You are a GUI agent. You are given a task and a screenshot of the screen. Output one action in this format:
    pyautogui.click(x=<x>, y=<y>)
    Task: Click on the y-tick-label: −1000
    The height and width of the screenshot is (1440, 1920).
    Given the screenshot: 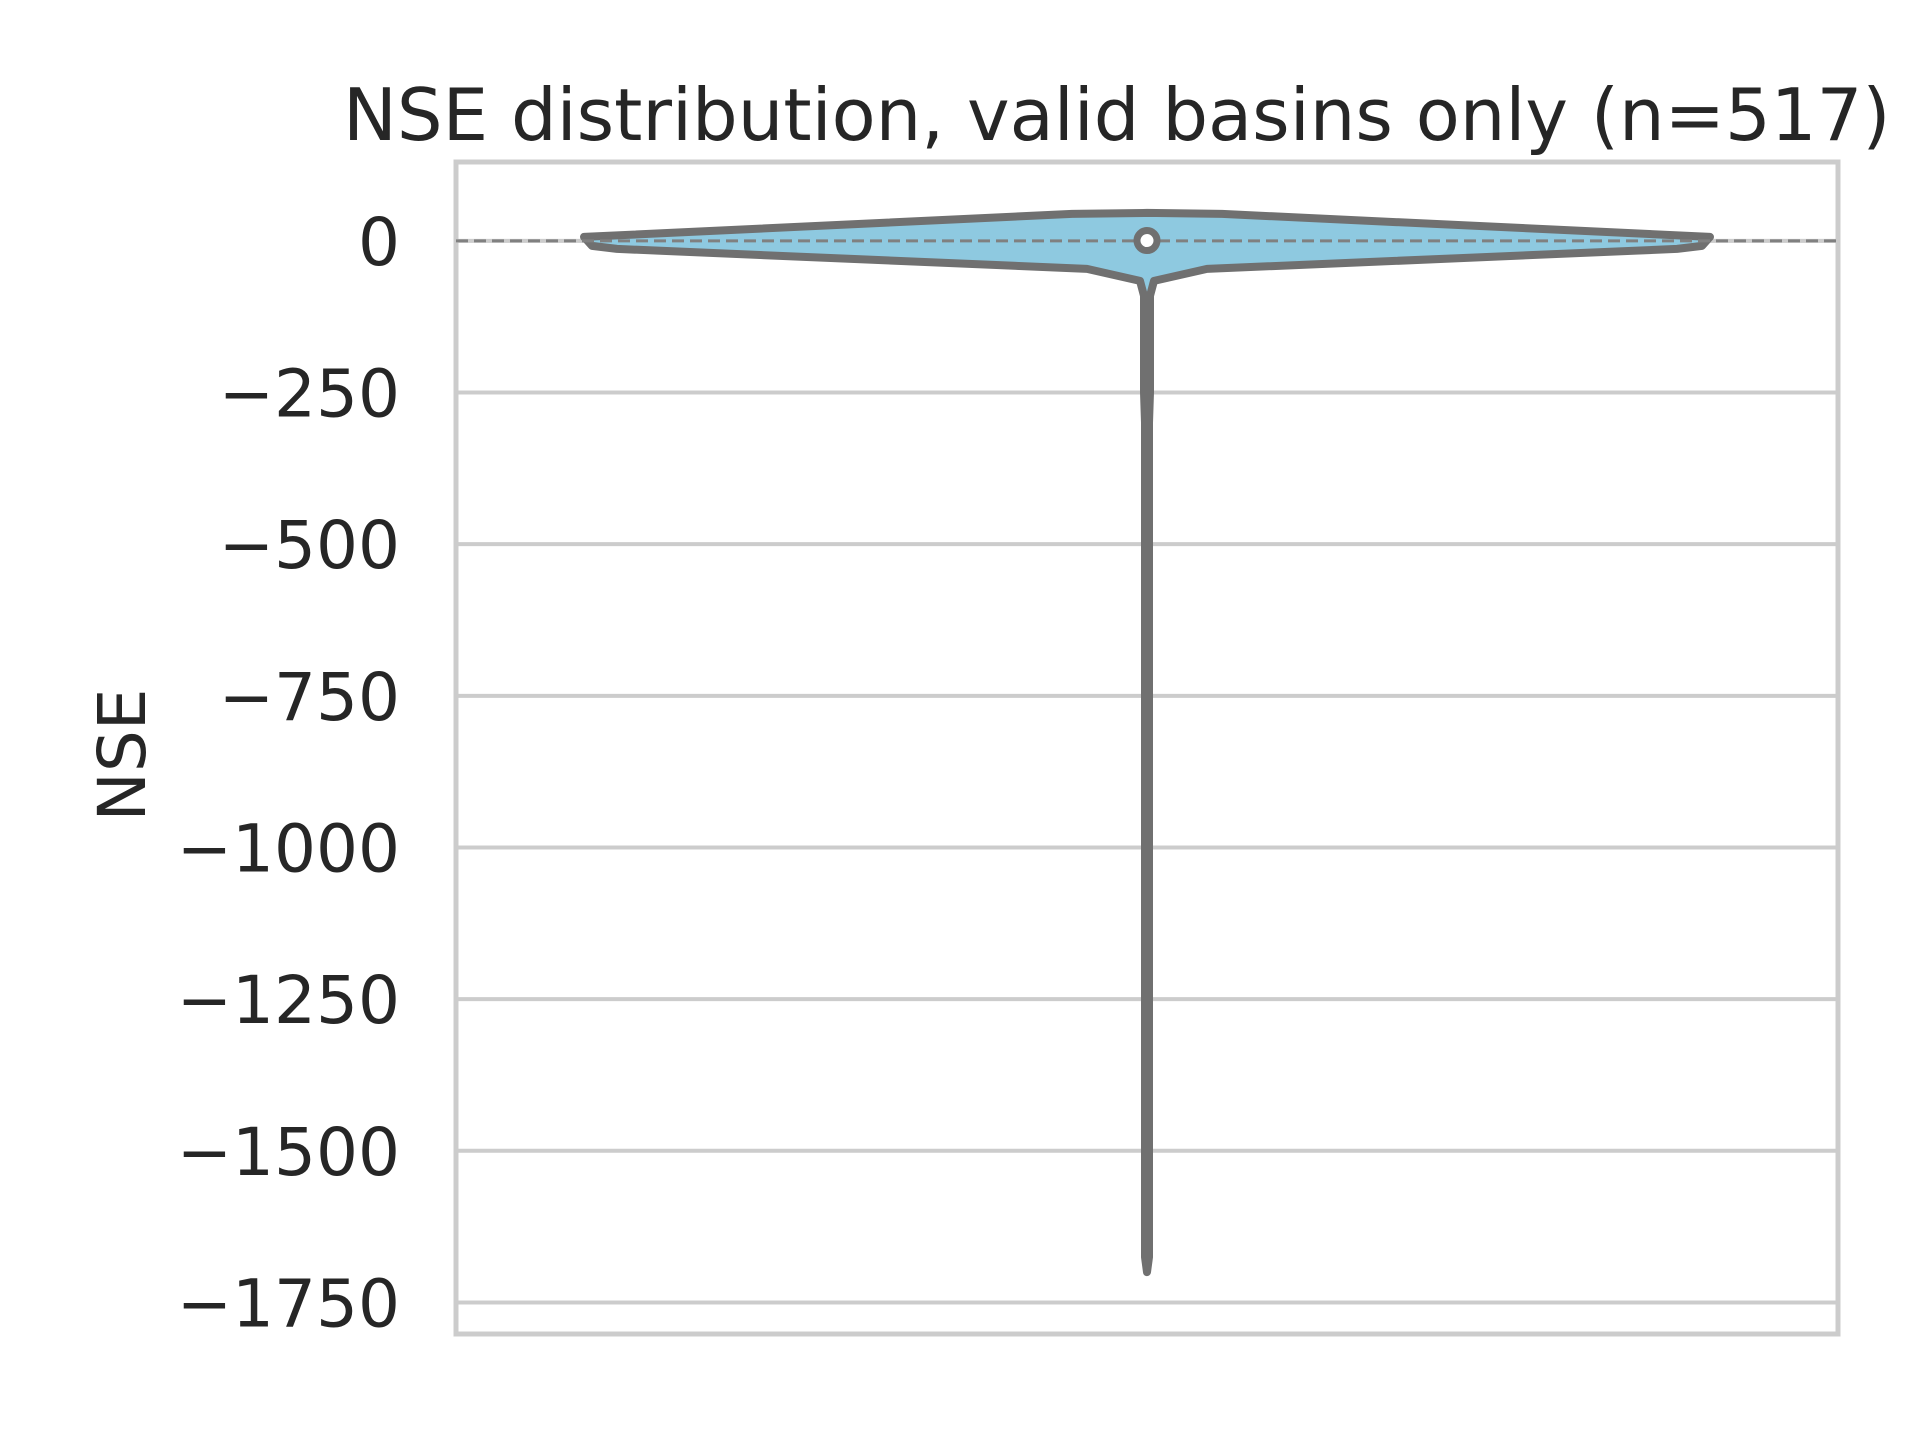 What is the action you would take?
    pyautogui.click(x=288, y=848)
    